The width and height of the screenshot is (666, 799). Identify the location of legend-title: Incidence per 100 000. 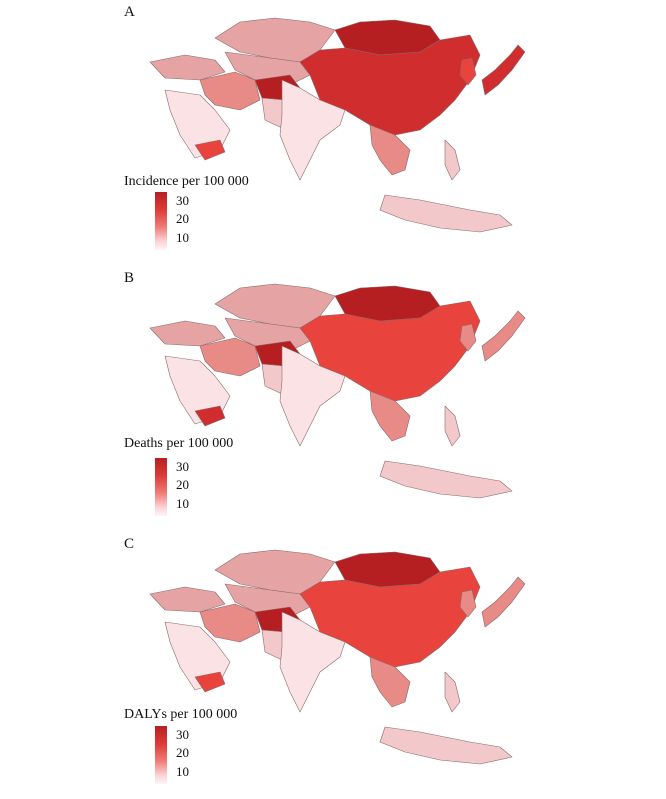
(186, 181).